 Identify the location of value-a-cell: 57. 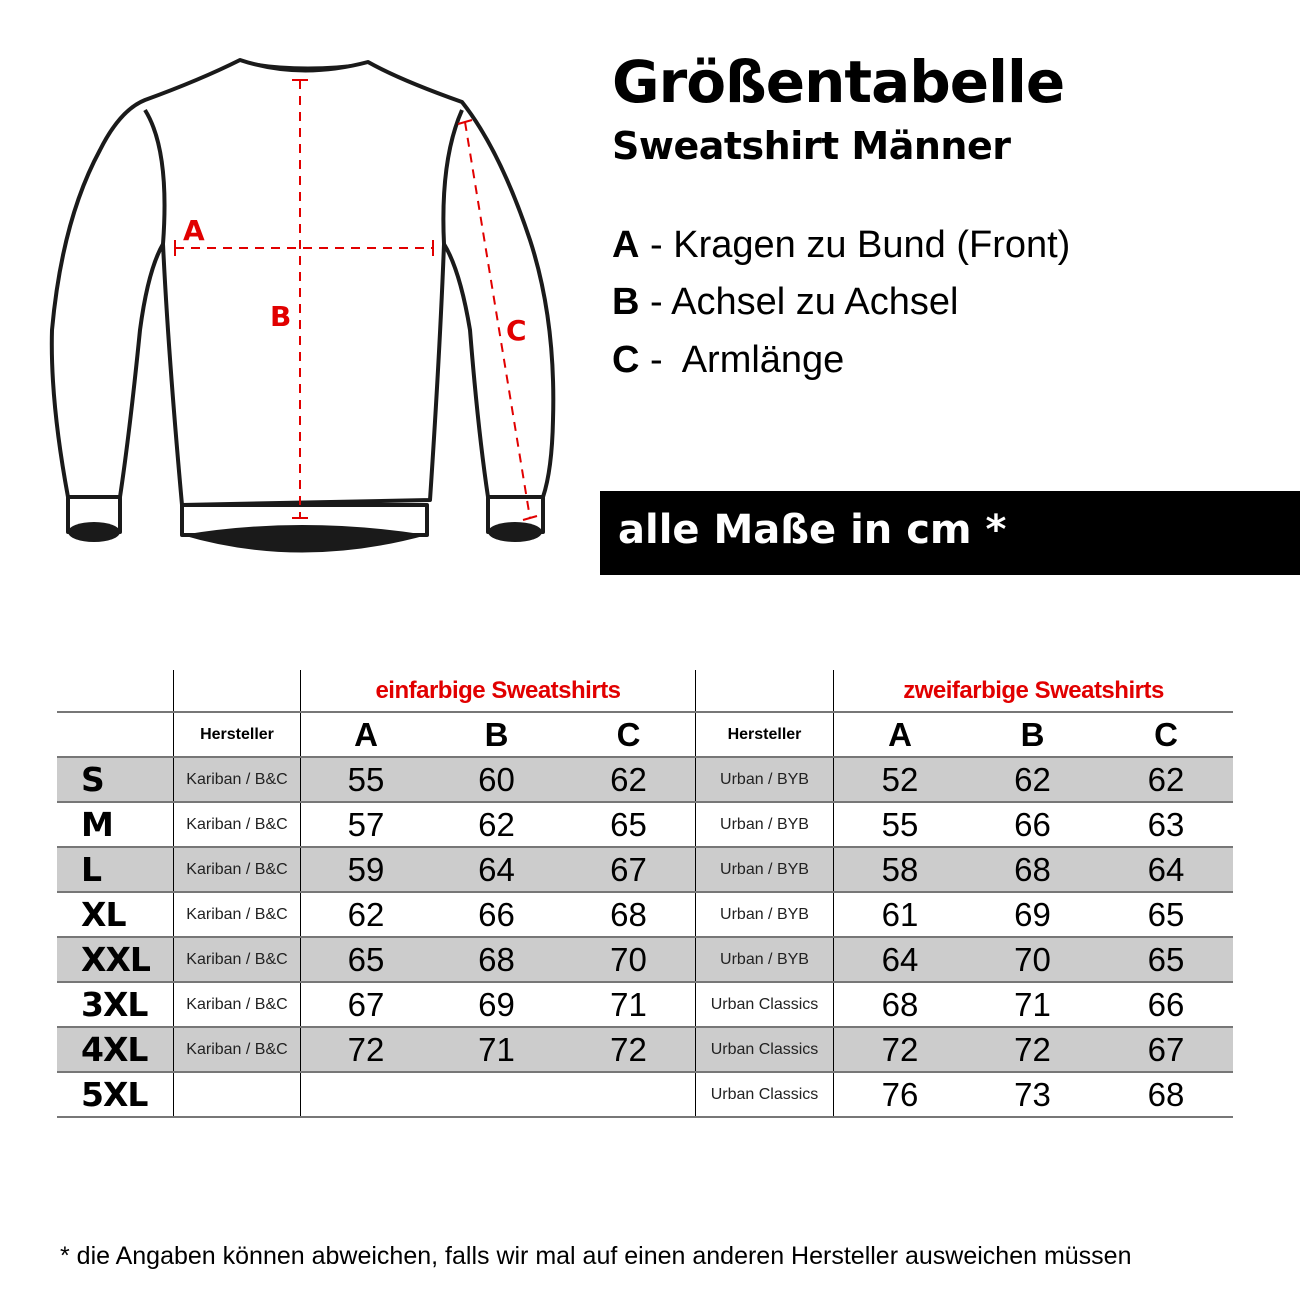
(365, 824).